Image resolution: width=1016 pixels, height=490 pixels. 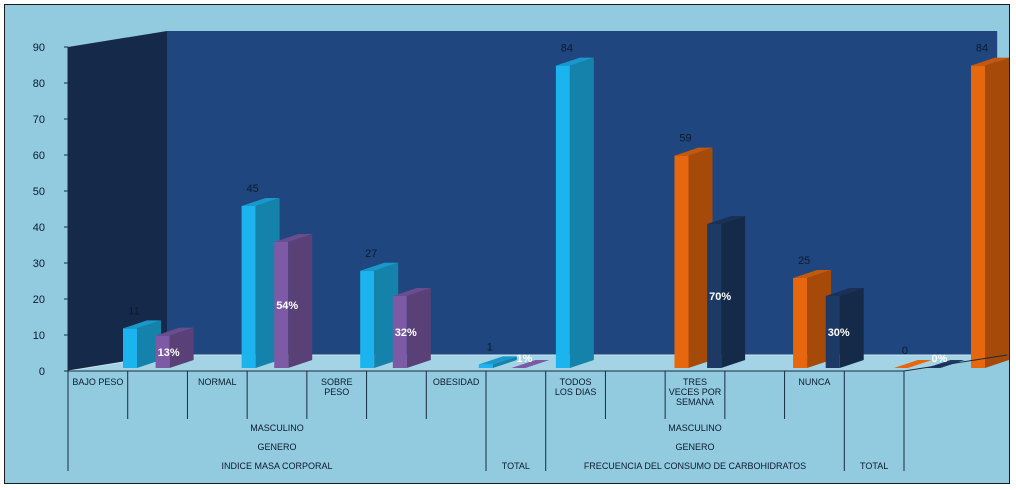 I want to click on x-category-label: NUNCA, so click(x=814, y=382).